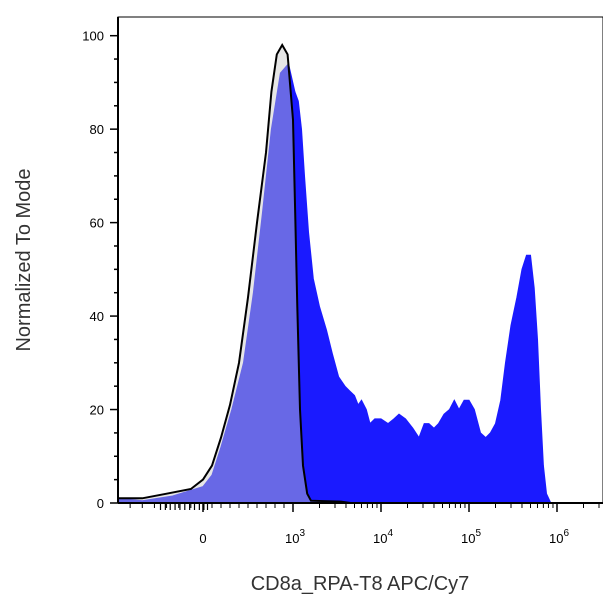  I want to click on x-tick-label: 10⁵, so click(471, 537).